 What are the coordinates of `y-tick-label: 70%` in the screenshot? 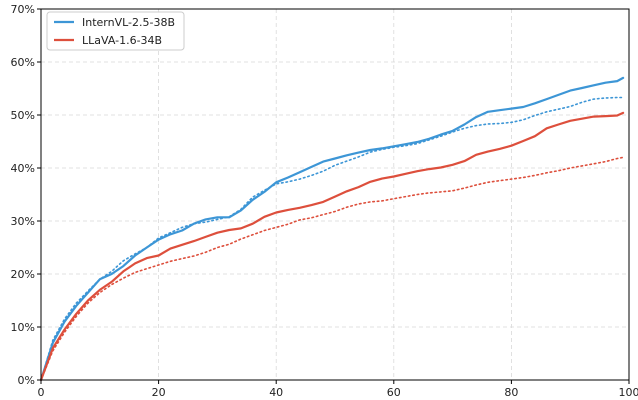 It's located at (23, 9).